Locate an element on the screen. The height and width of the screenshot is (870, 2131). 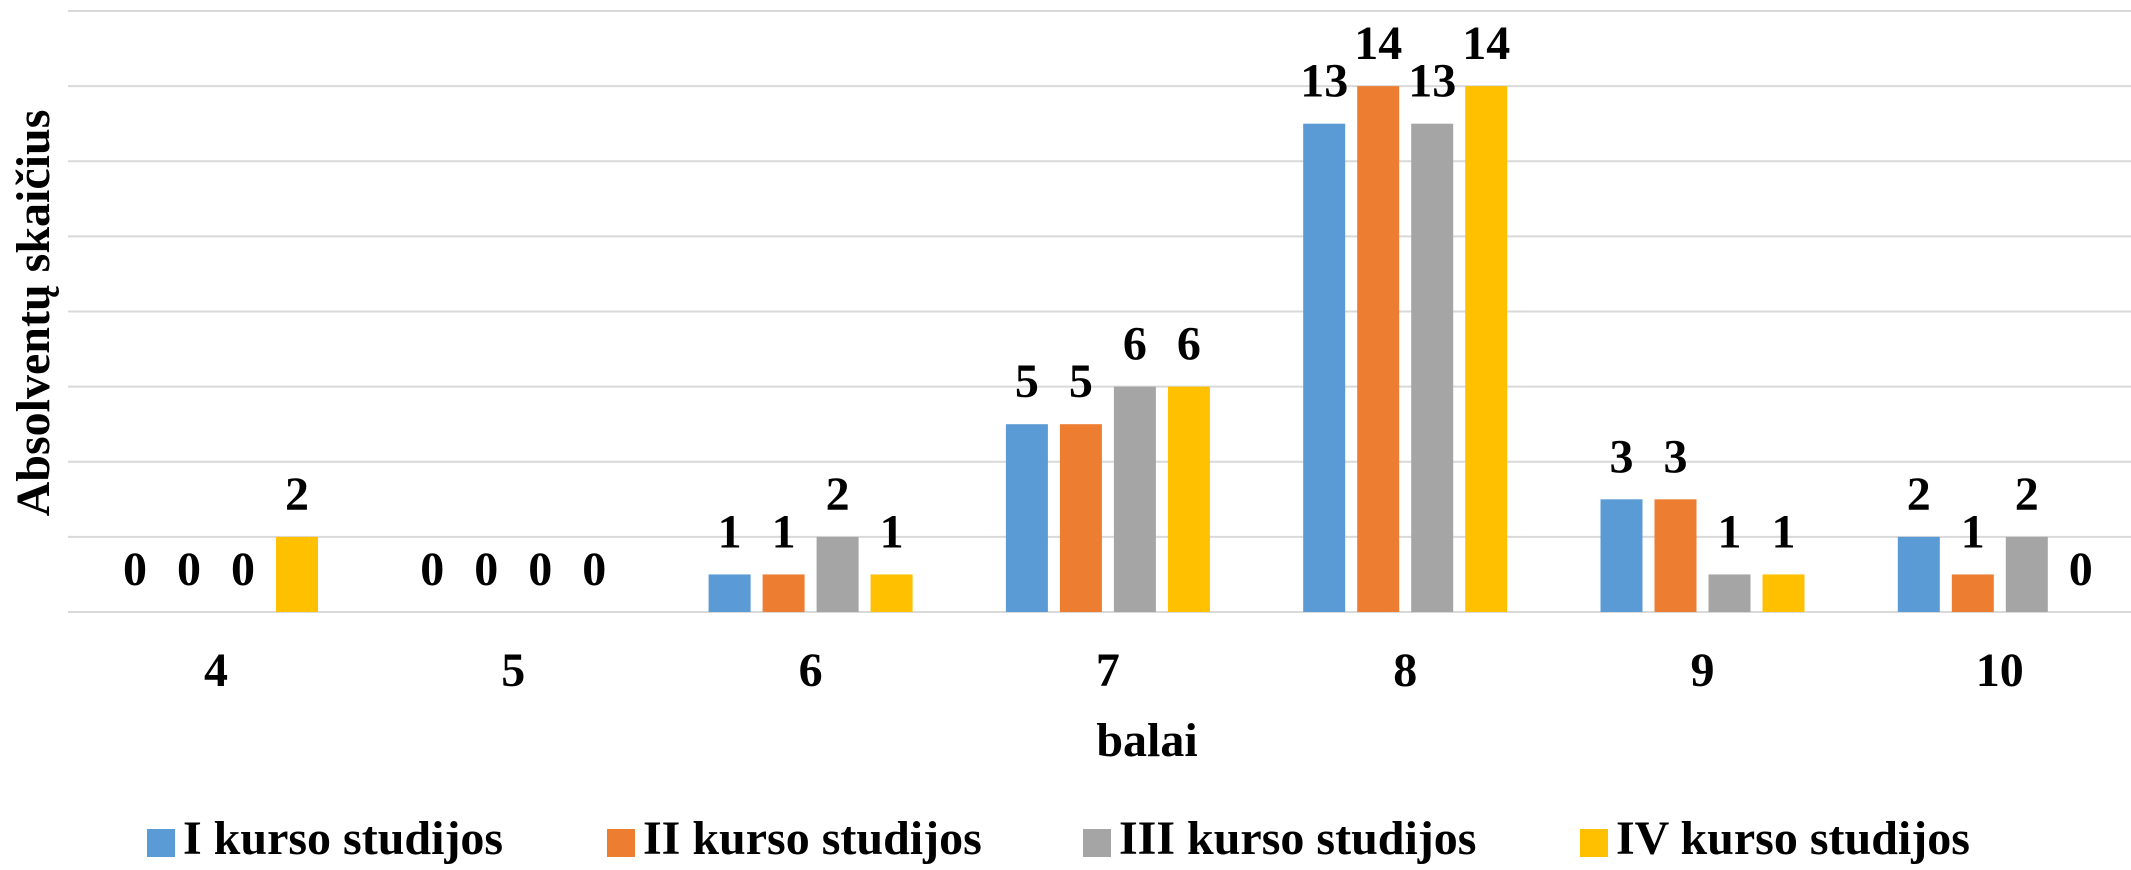
legend-label: IV kurso studijos is located at coordinates (1793, 838).